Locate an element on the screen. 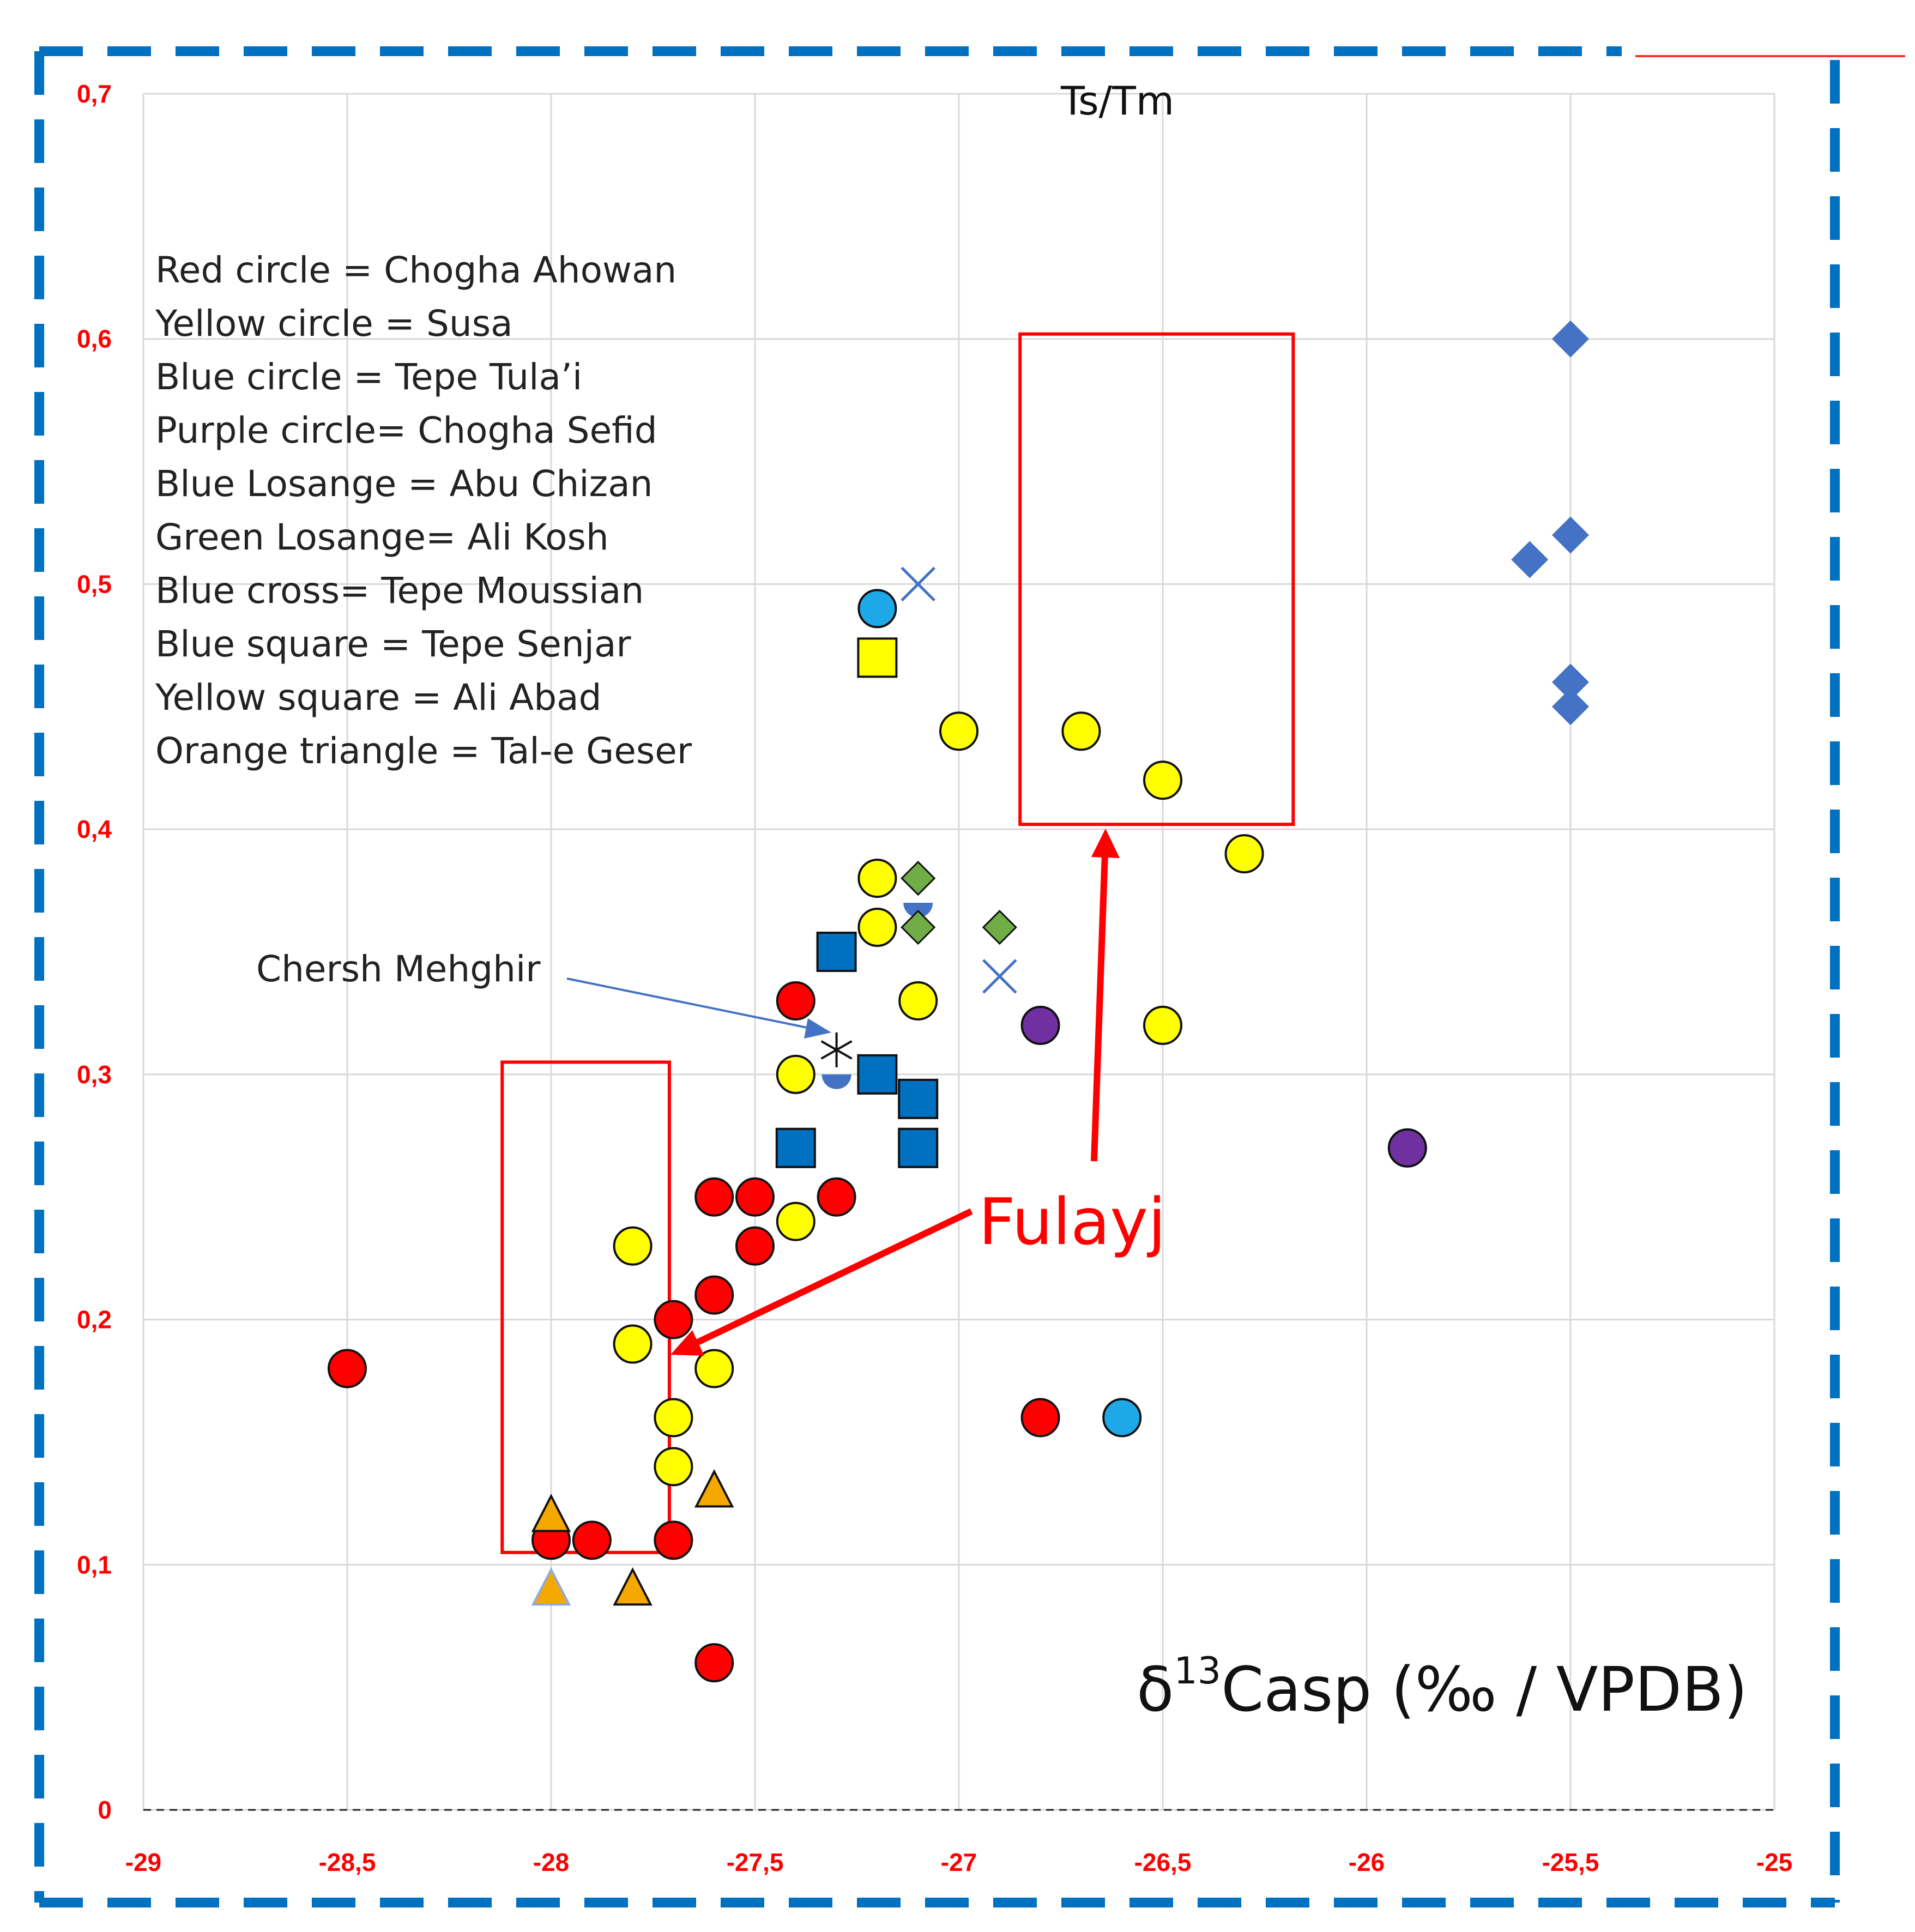  y-tick-label: 0,3 is located at coordinates (94, 1074).